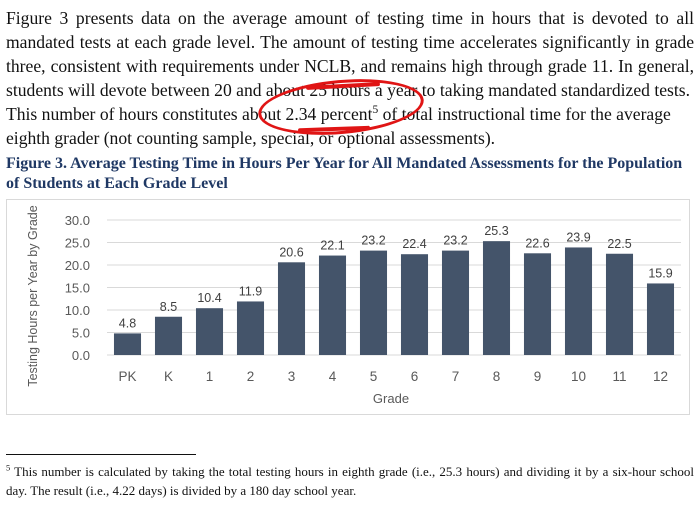  Describe the element at coordinates (250, 291) in the screenshot. I see `data-label: 11.9` at that location.